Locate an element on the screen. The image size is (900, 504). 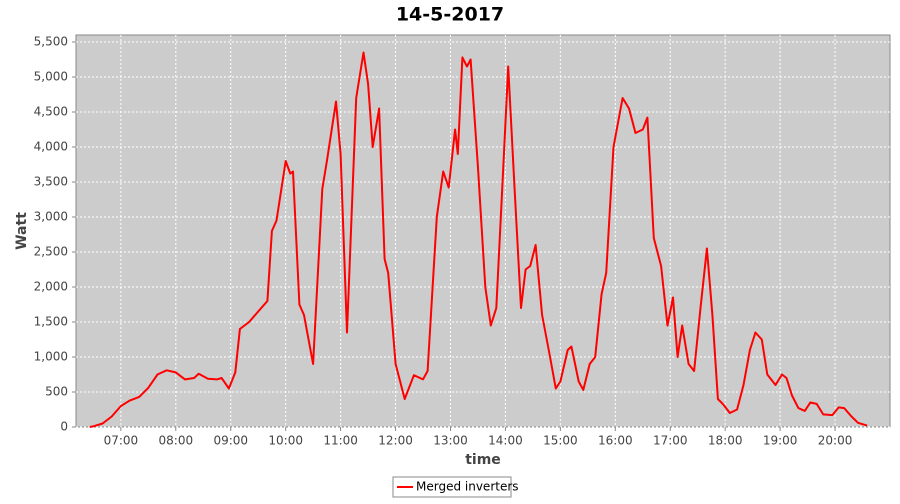
x-tick-label: 11:00 is located at coordinates (340, 441).